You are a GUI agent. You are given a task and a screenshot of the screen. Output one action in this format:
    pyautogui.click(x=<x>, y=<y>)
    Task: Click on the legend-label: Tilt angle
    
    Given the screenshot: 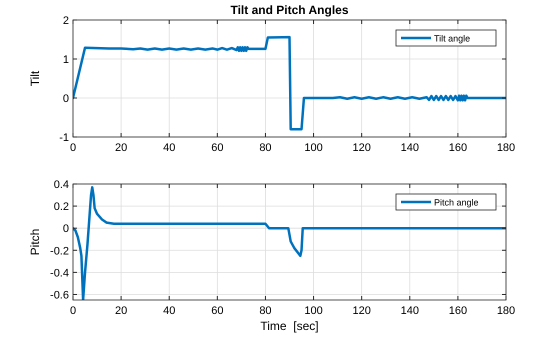 What is the action you would take?
    pyautogui.click(x=452, y=39)
    